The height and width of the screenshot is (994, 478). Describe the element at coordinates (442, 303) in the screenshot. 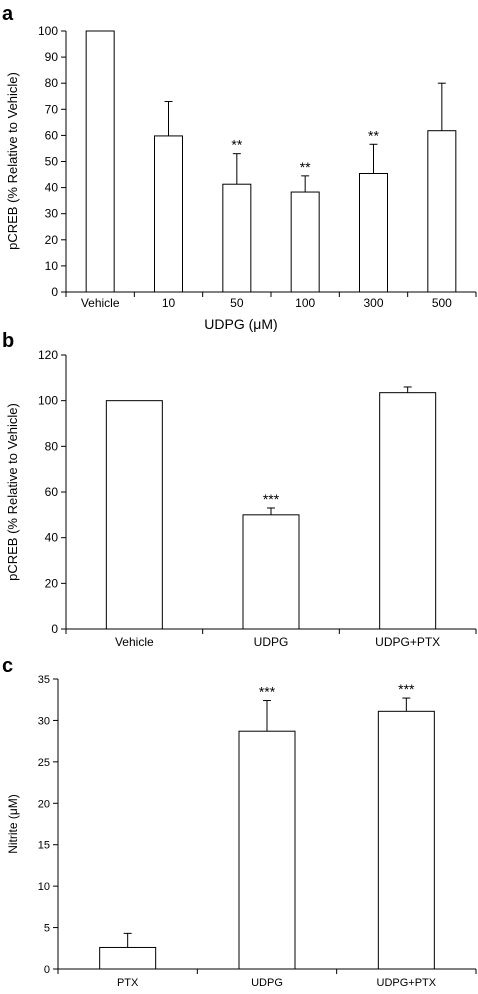

I see `x-tick-label: 500` at that location.